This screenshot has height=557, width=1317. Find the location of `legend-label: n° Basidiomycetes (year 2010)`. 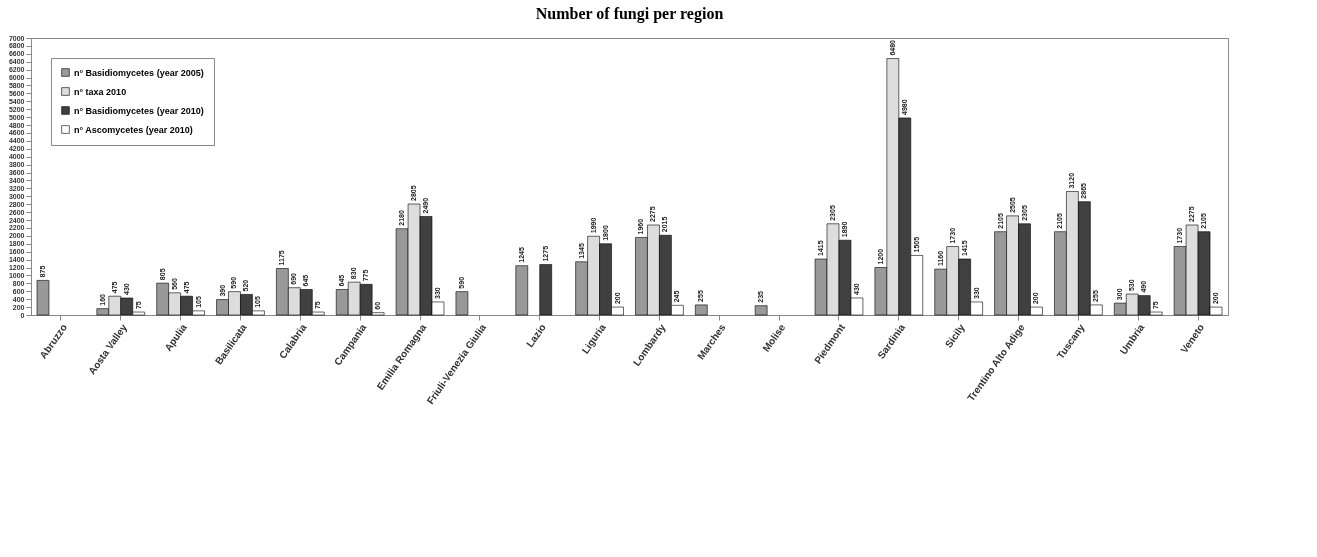

legend-label: n° Basidiomycetes (year 2010) is located at coordinates (139, 110).